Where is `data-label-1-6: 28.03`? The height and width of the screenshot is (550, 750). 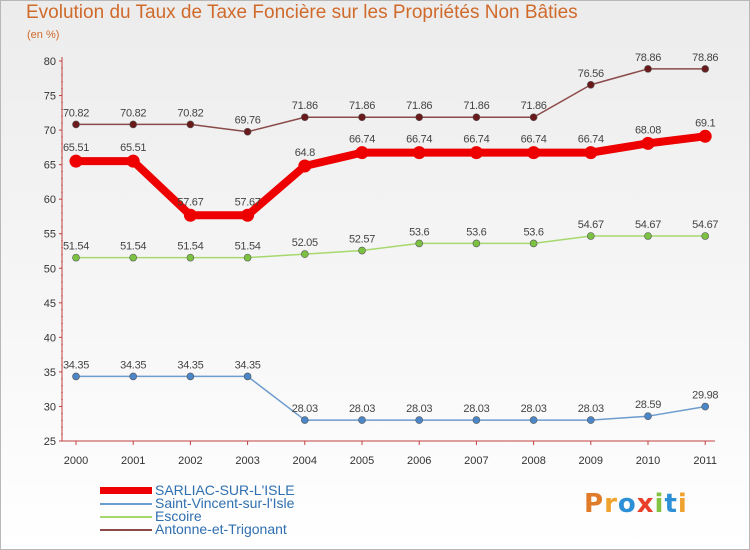
data-label-1-6: 28.03 is located at coordinates (419, 409).